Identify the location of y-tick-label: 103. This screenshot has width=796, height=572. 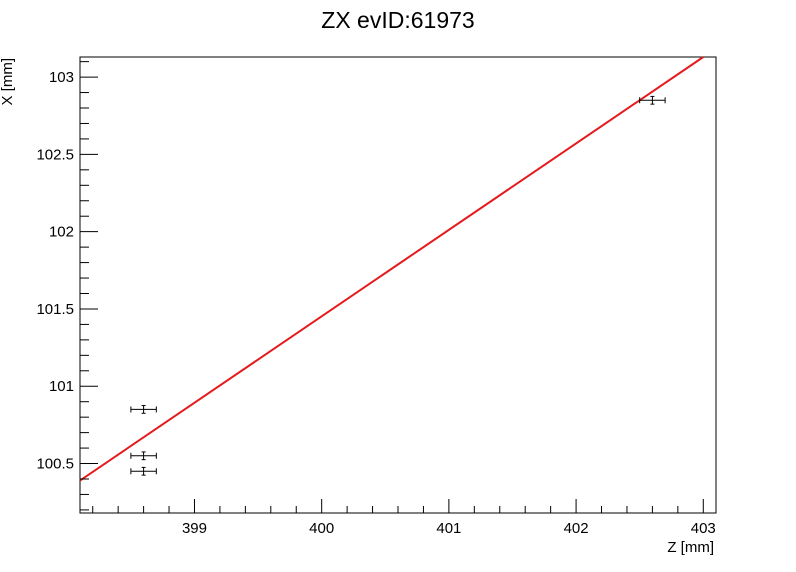
(61, 77).